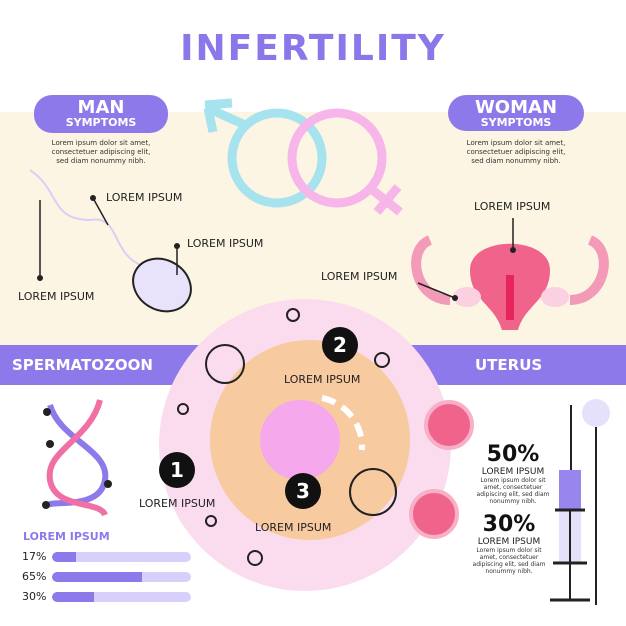 The height and width of the screenshot is (626, 626). I want to click on stat-value: 50%, so click(513, 454).